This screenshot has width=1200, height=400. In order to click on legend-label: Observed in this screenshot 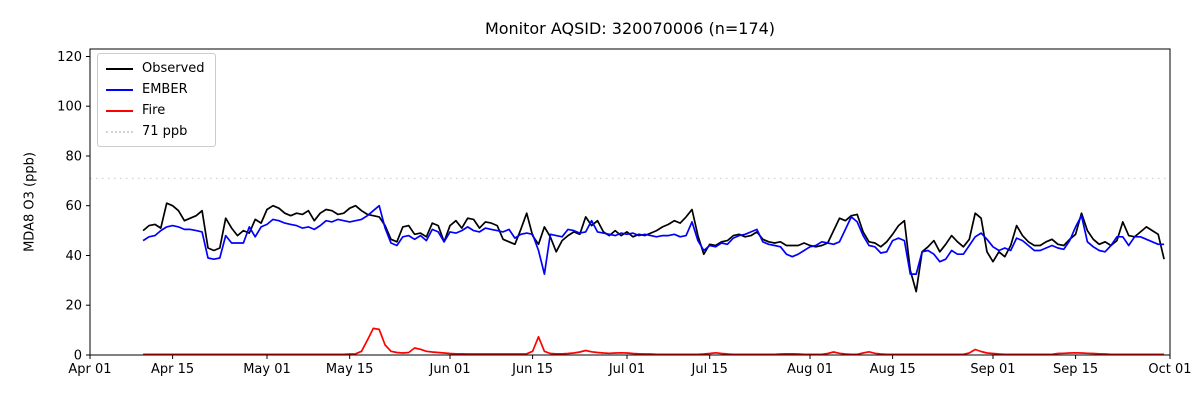, I will do `click(173, 68)`.